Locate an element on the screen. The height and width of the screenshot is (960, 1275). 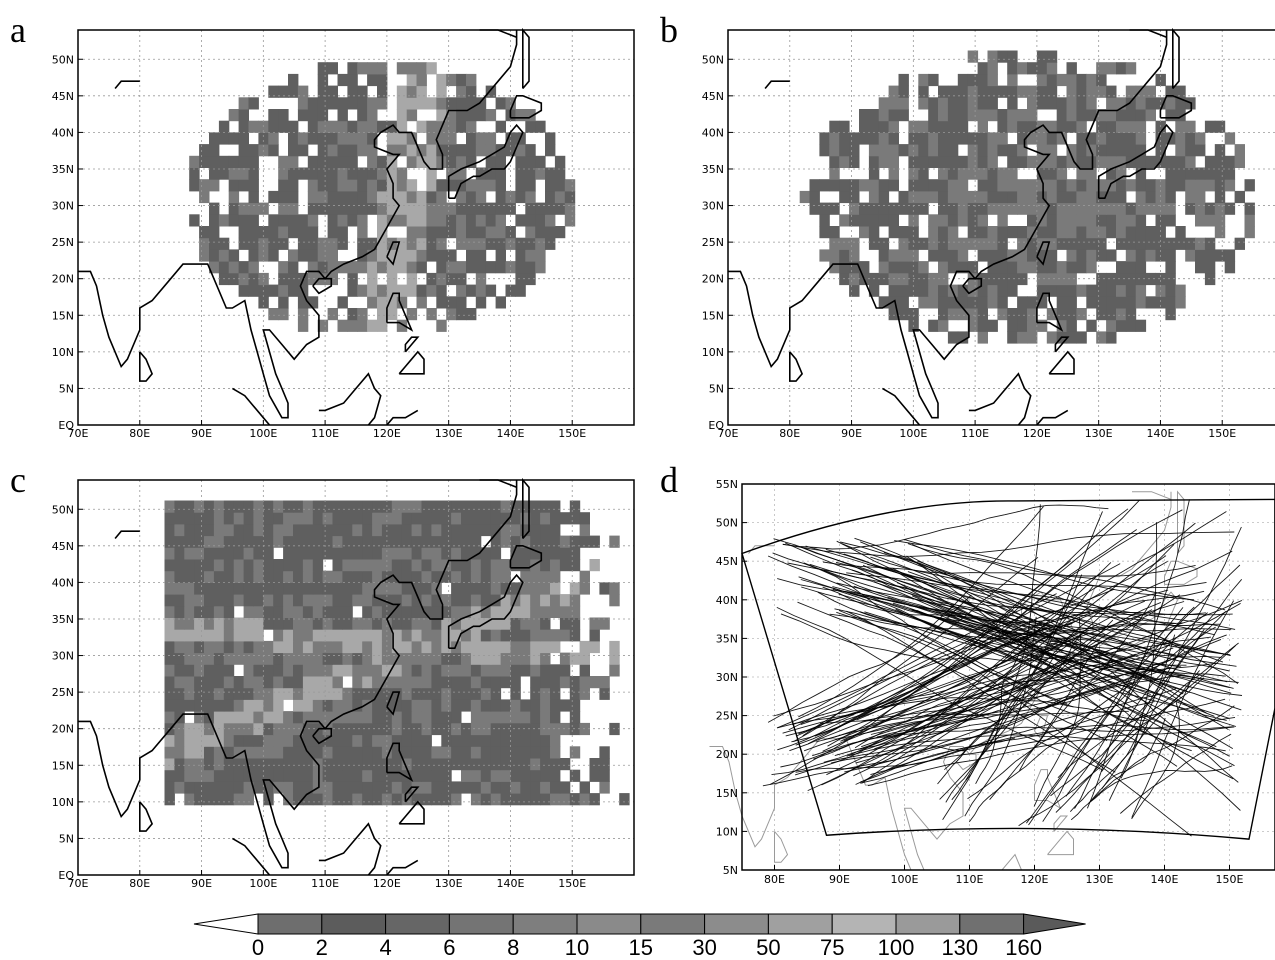
x-tick-label-2: 90E is located at coordinates (201, 883).